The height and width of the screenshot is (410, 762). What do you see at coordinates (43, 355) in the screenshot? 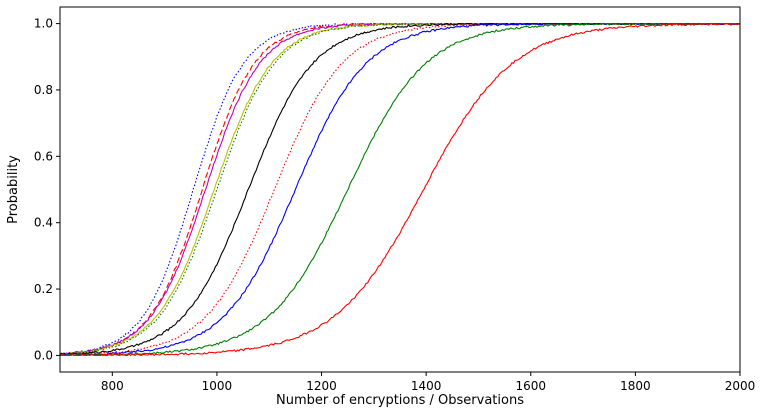
I see `y-tick-label: 0.0` at bounding box center [43, 355].